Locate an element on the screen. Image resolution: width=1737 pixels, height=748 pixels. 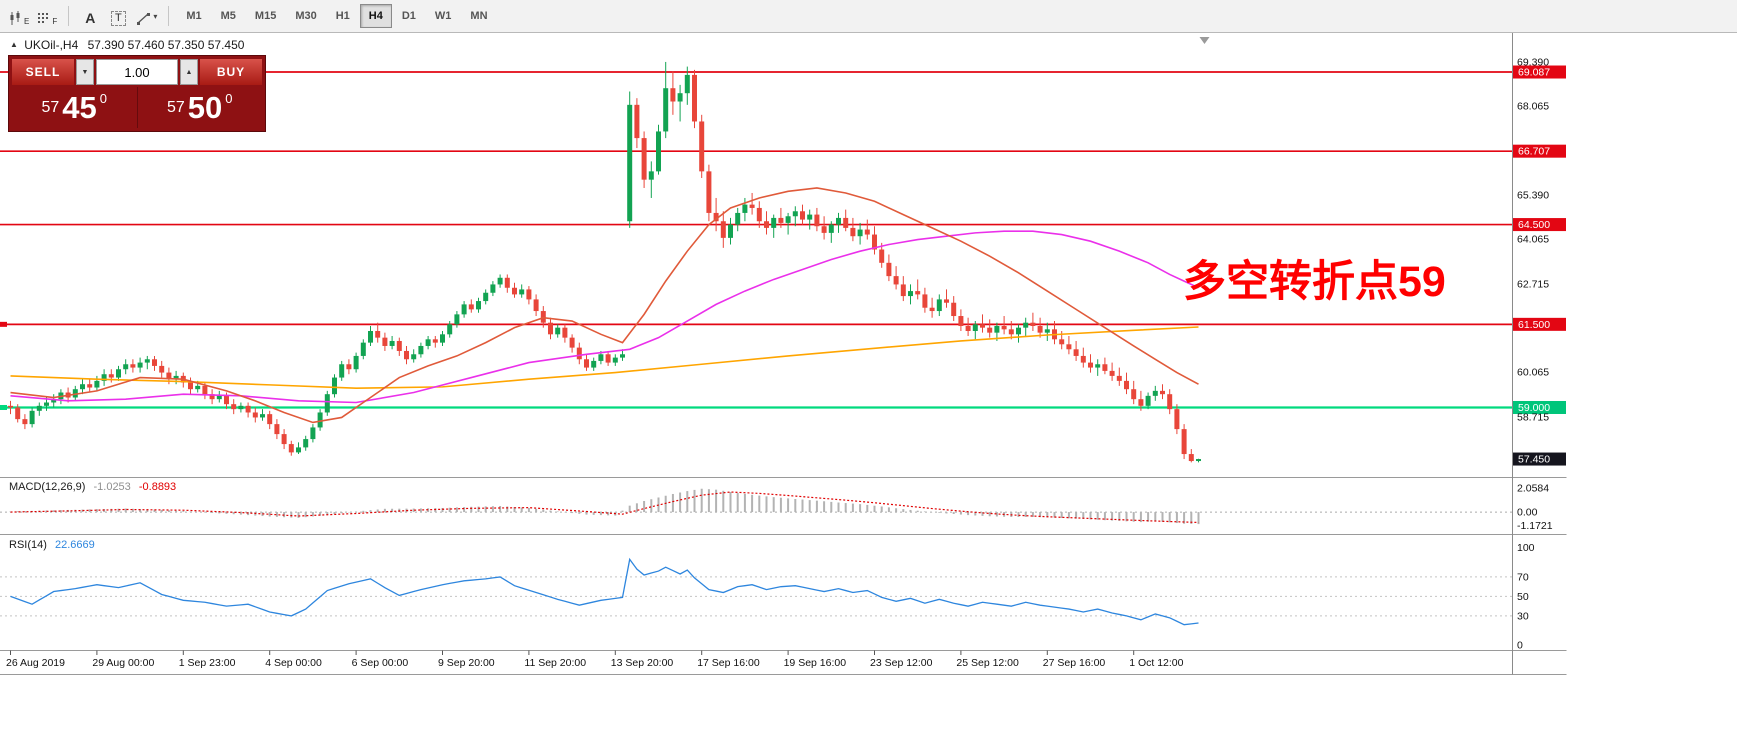
timeframe-button-h4: H4 is located at coordinates (375, 16).